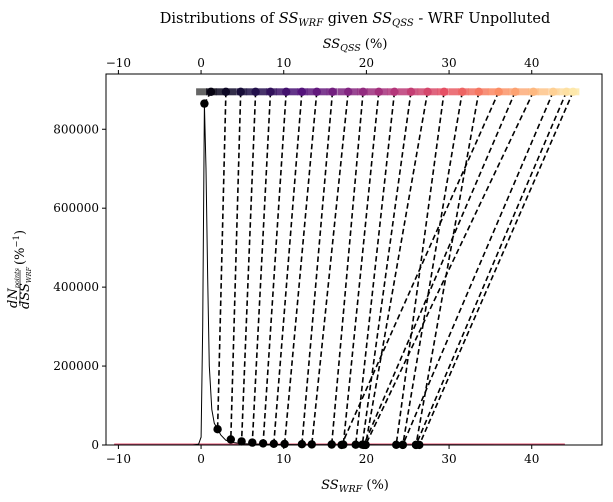  I want to click on y-tick-label: 400000, so click(76, 287).